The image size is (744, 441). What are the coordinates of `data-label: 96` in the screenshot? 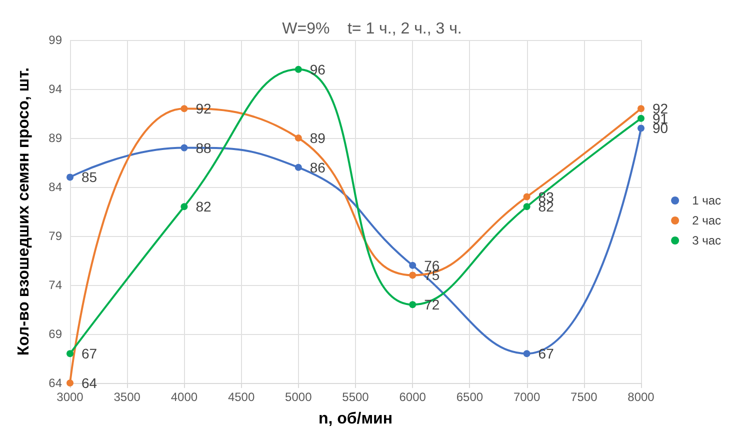 It's located at (318, 69).